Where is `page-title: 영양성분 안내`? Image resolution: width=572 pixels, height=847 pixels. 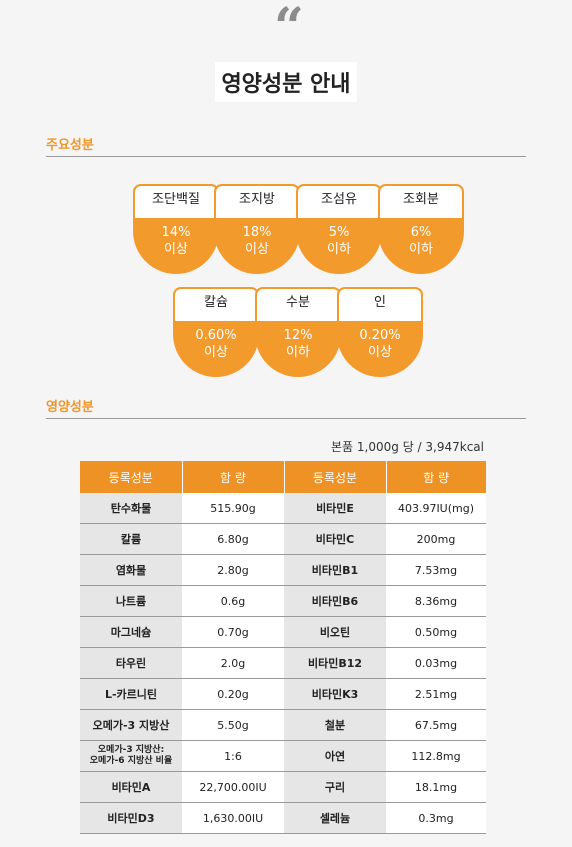 page-title: 영양성분 안내 is located at coordinates (286, 82).